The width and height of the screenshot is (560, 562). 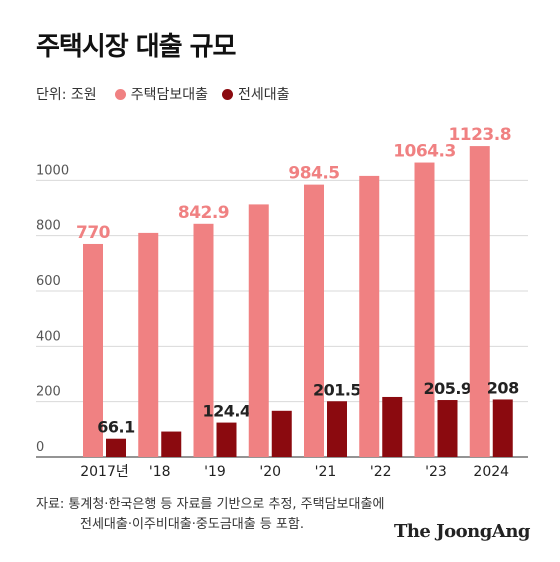 I want to click on y-tick-label: 600, so click(x=48, y=281).